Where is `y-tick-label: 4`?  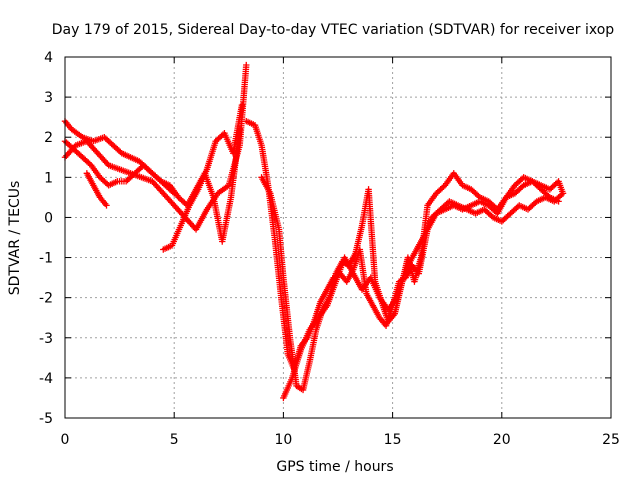
y-tick-label: 4 is located at coordinates (48, 58).